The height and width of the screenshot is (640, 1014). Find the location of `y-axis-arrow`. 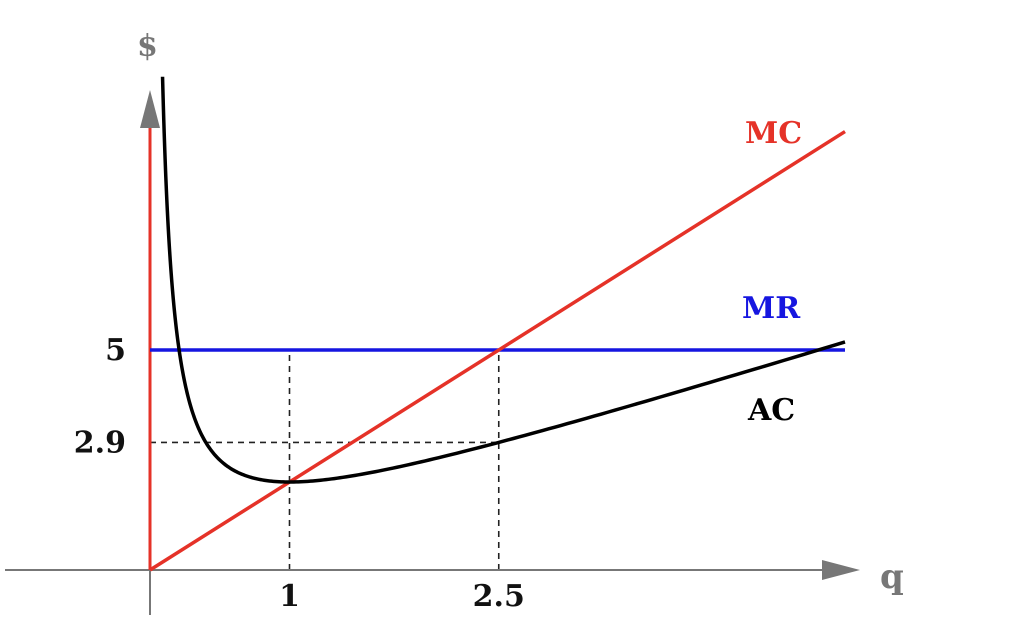

y-axis-arrow is located at coordinates (150, 109).